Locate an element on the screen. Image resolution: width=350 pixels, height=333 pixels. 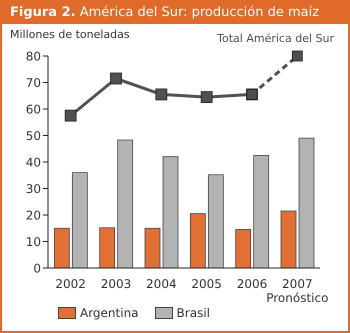
y-tick-label: 0 is located at coordinates (37, 268).